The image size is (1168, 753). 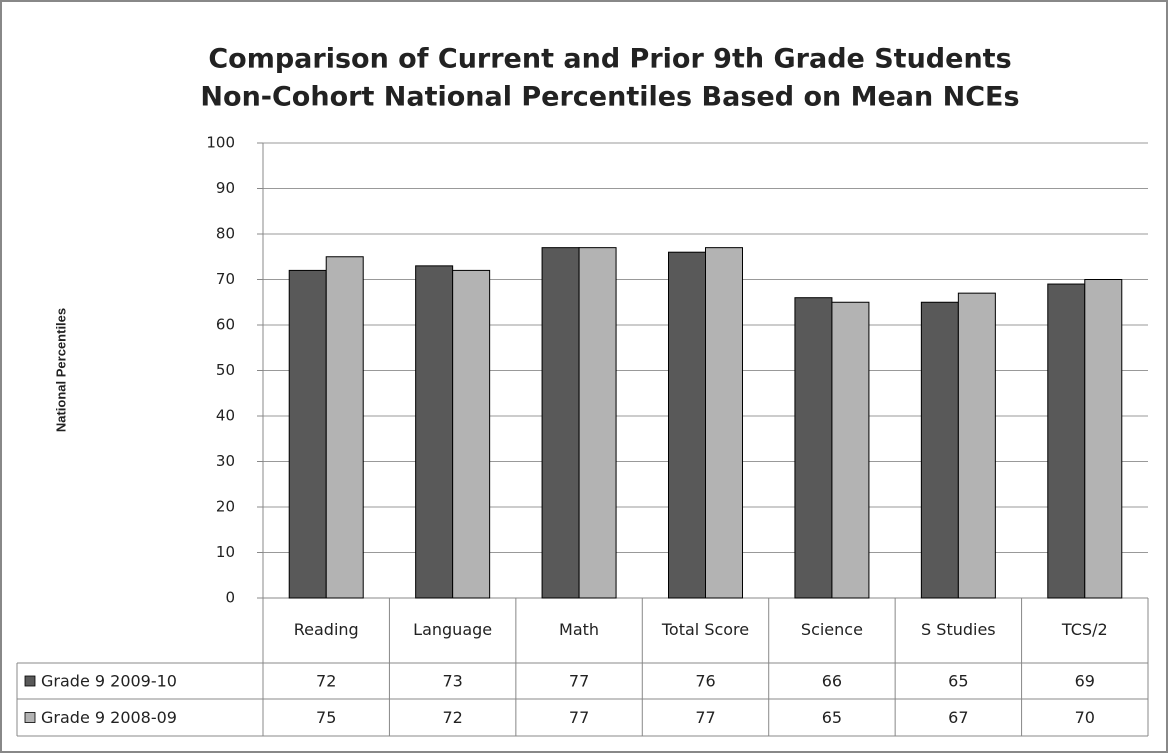 I want to click on y-tick-label: 30, so click(x=225, y=461).